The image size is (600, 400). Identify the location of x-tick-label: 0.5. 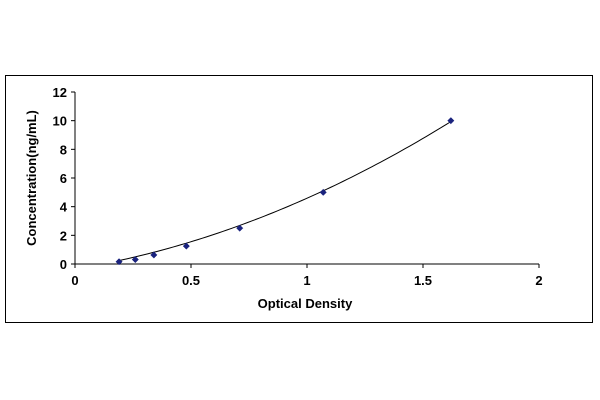
(191, 280).